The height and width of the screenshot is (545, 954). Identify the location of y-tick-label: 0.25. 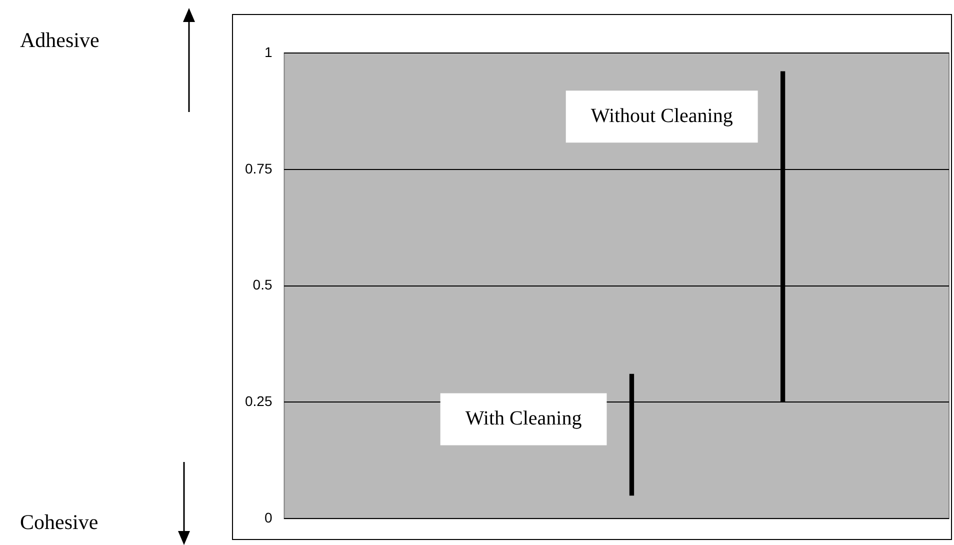
(258, 401).